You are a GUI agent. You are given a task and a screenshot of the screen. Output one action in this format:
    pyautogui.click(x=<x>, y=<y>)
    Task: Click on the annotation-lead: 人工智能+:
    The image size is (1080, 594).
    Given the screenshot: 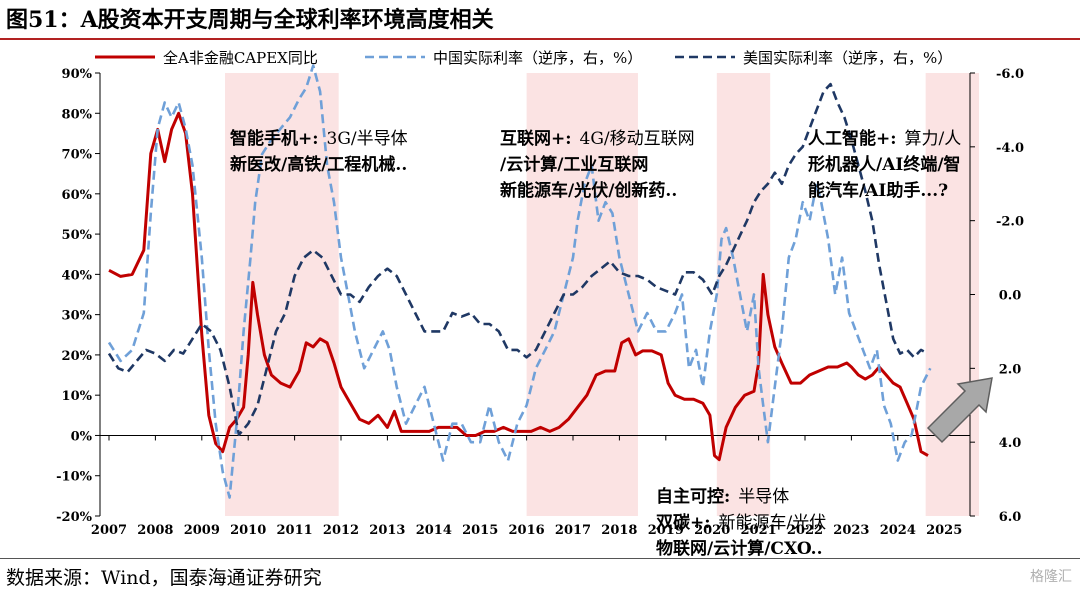 What is the action you would take?
    pyautogui.click(x=852, y=138)
    